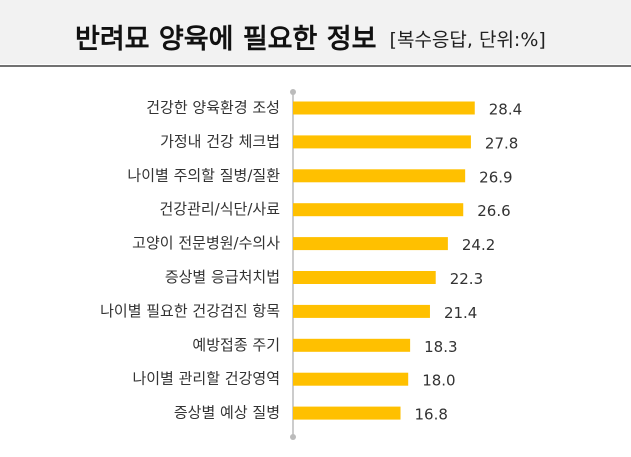 This screenshot has width=631, height=457. What do you see at coordinates (460, 313) in the screenshot?
I see `value-label: 21.4` at bounding box center [460, 313].